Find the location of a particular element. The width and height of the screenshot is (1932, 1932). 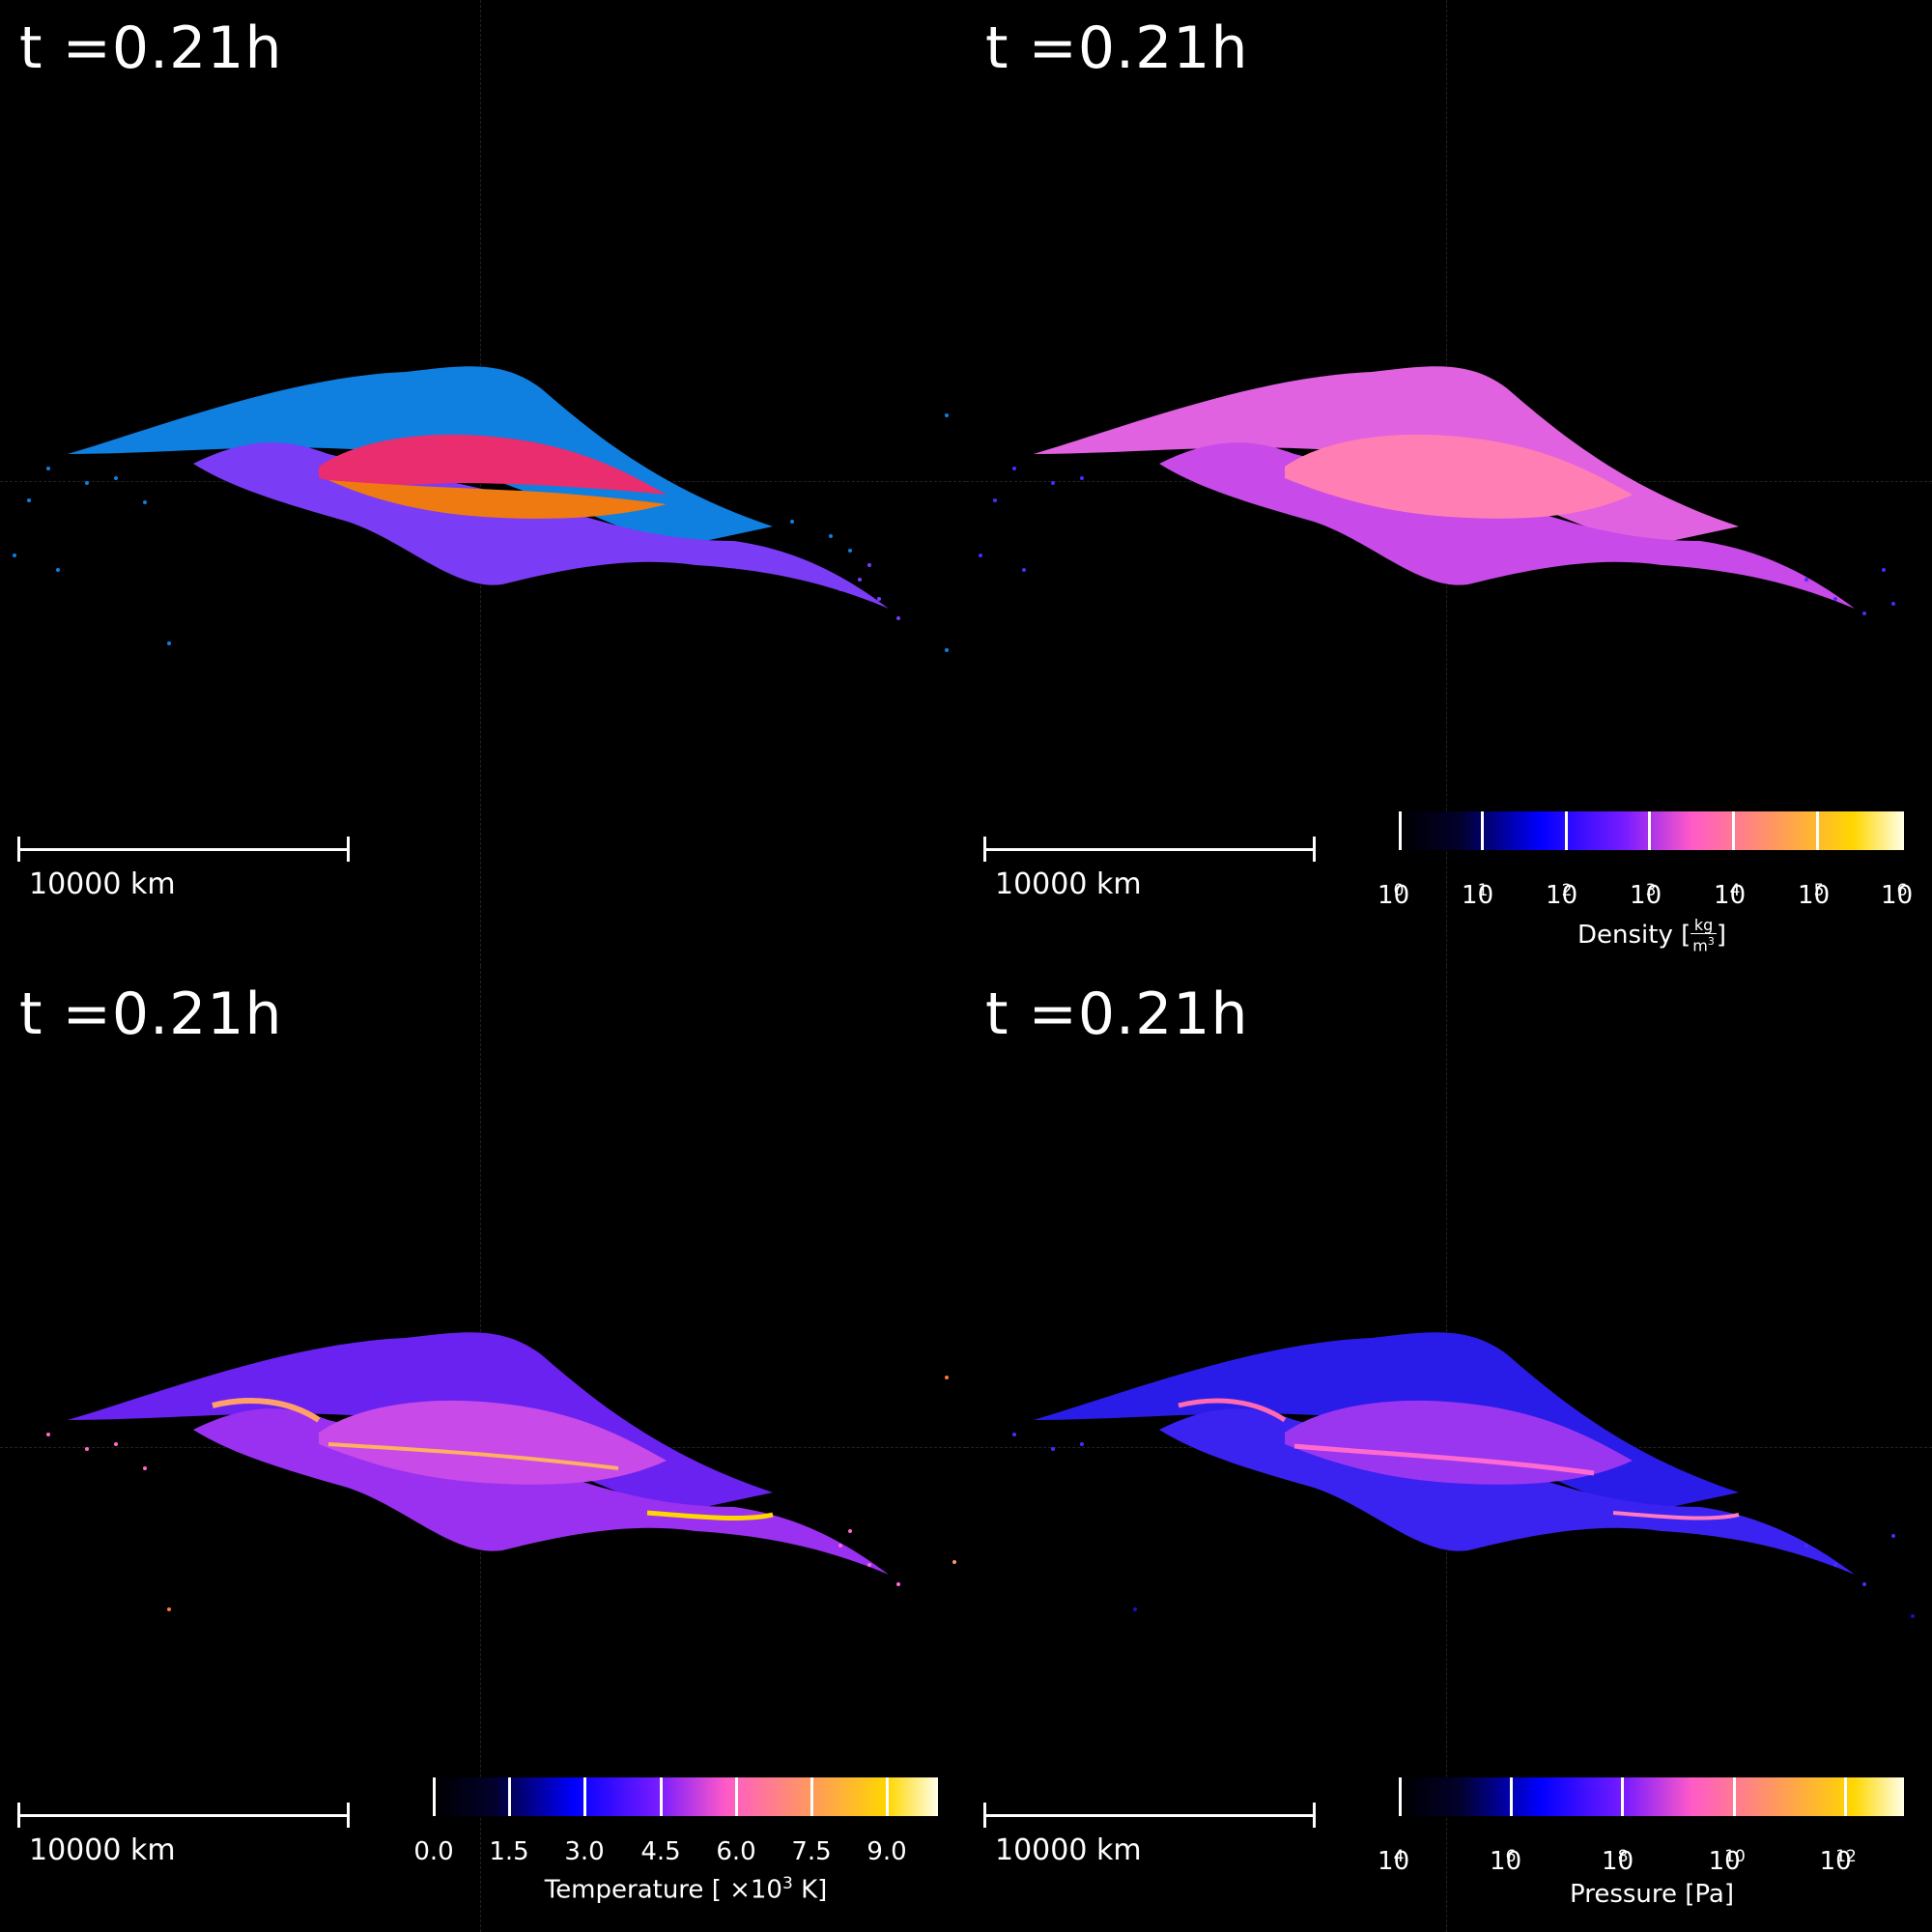

temperature-colorbar-label: Temperature [ ×103 K] is located at coordinates (686, 1889).